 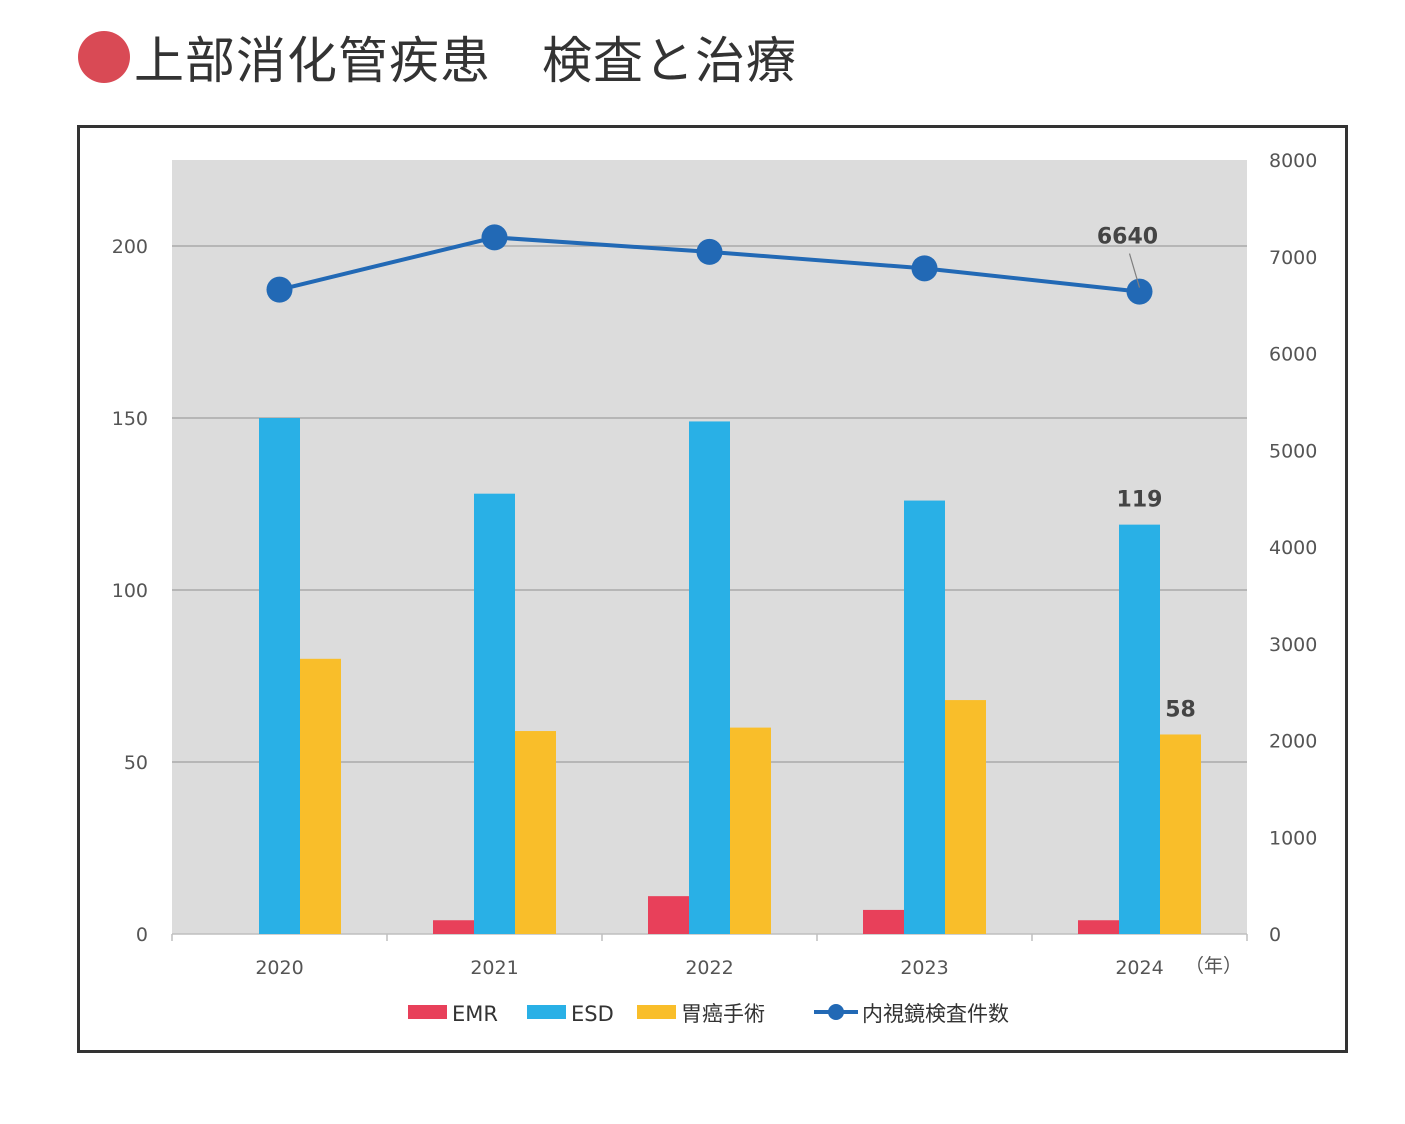 What do you see at coordinates (709, 968) in the screenshot?
I see `x-tick-label: 2022` at bounding box center [709, 968].